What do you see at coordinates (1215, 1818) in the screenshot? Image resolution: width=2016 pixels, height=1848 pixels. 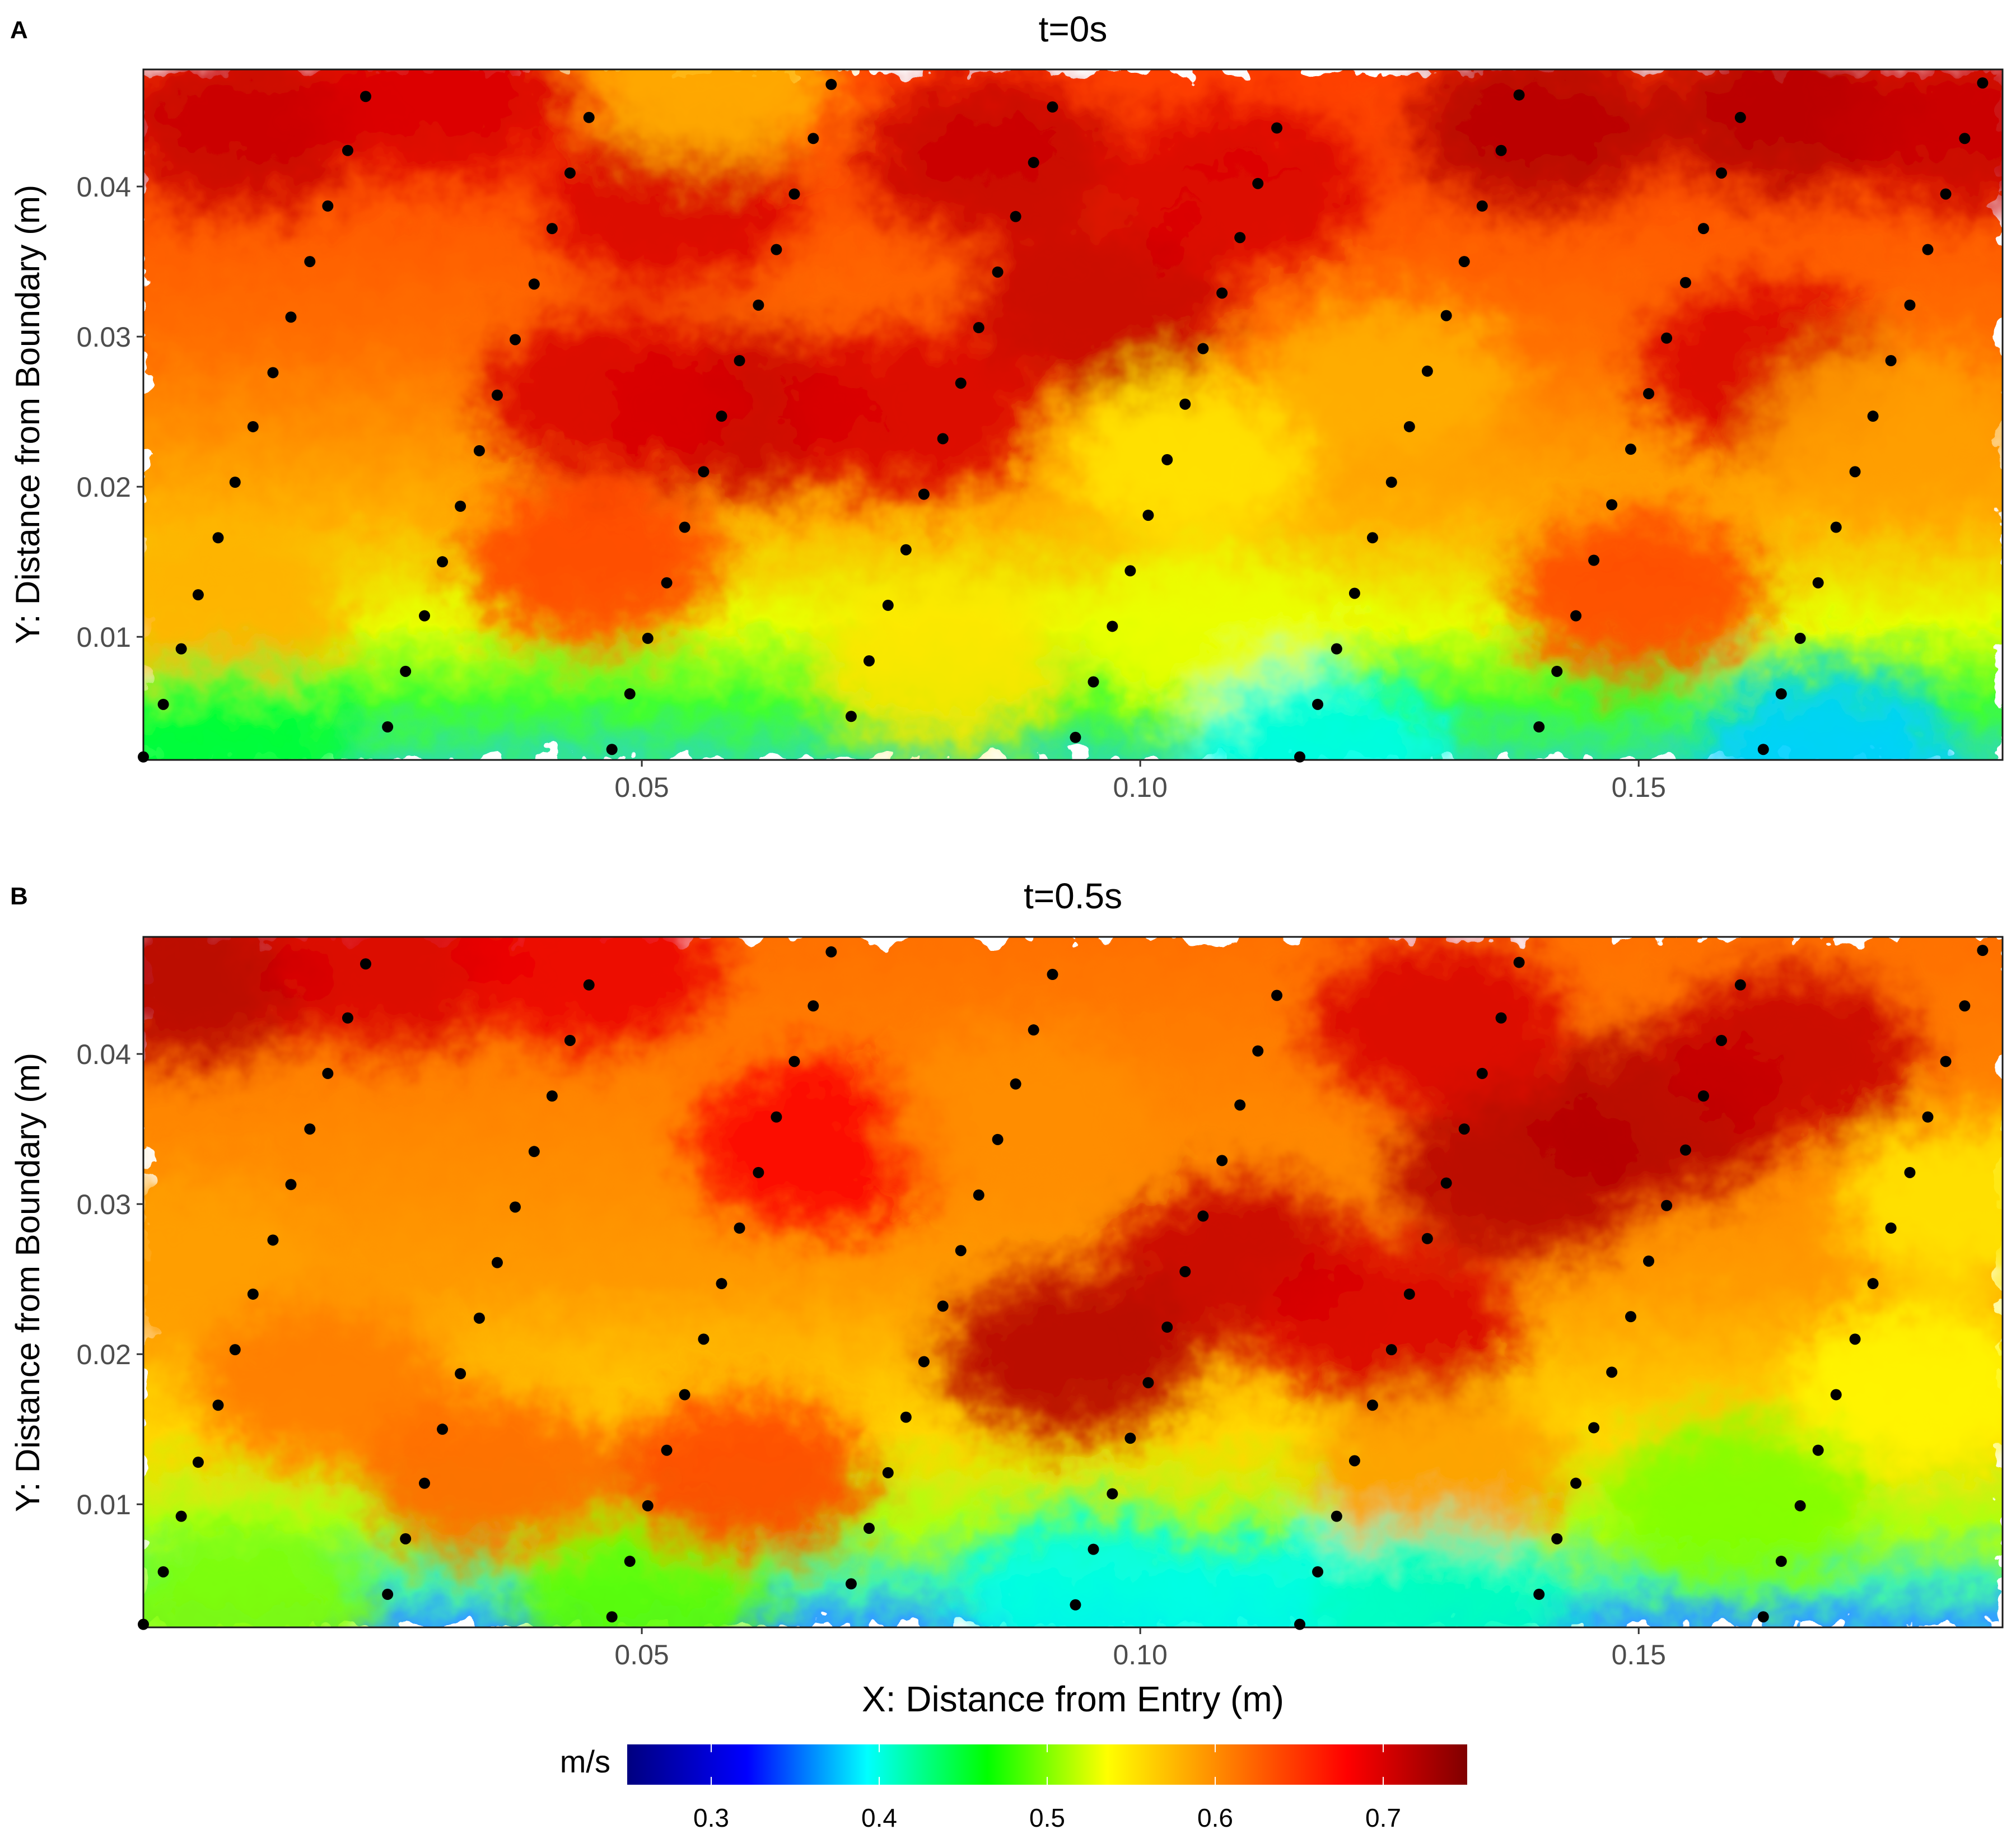 I see `colorbar-tick-label: 0.6` at bounding box center [1215, 1818].